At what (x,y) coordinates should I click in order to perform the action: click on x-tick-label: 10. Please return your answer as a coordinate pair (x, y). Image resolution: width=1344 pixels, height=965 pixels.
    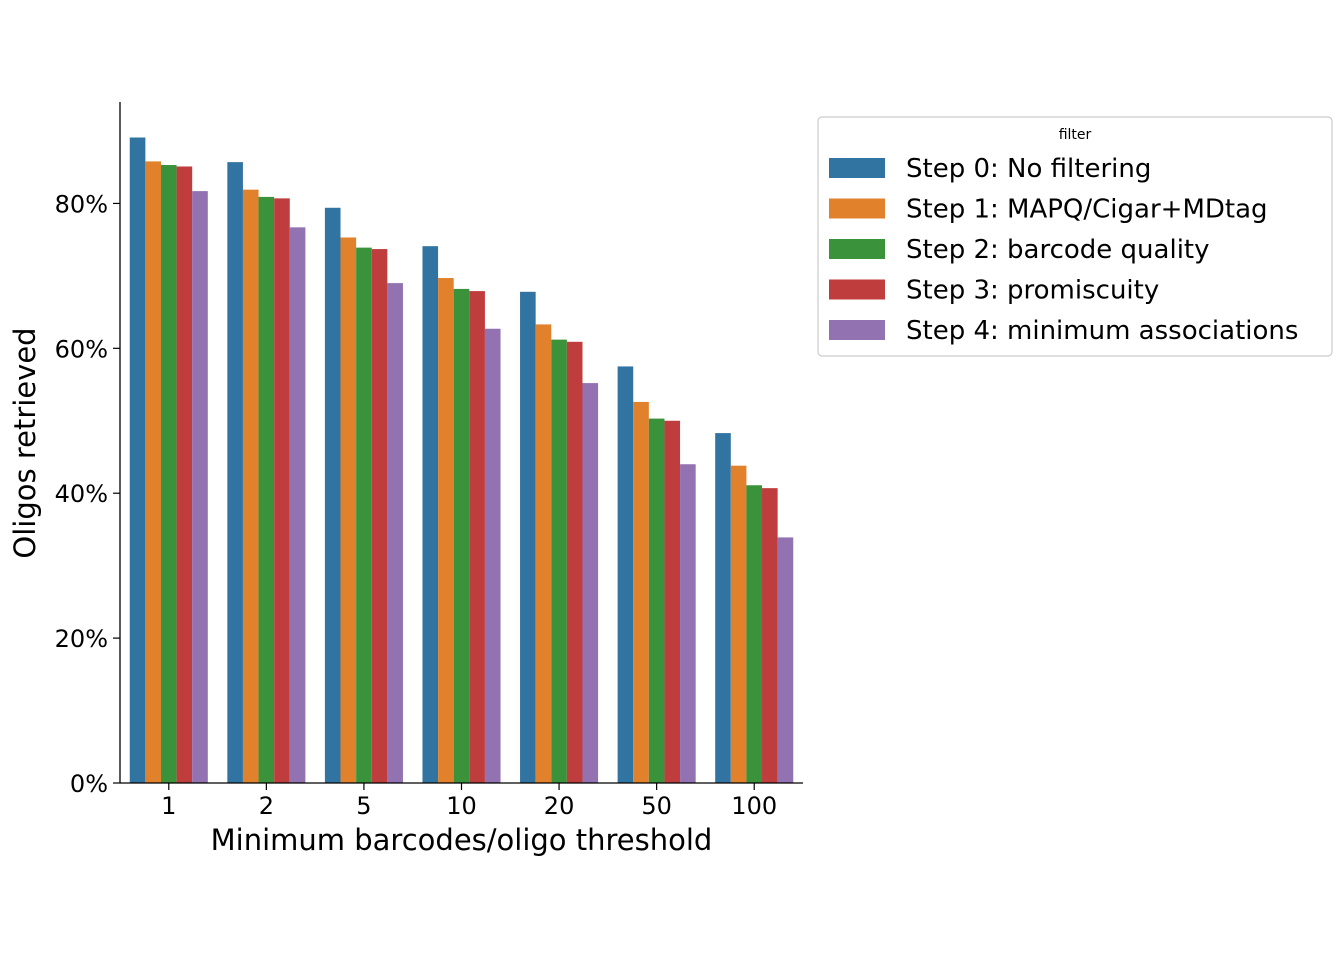
    Looking at the image, I should click on (461, 806).